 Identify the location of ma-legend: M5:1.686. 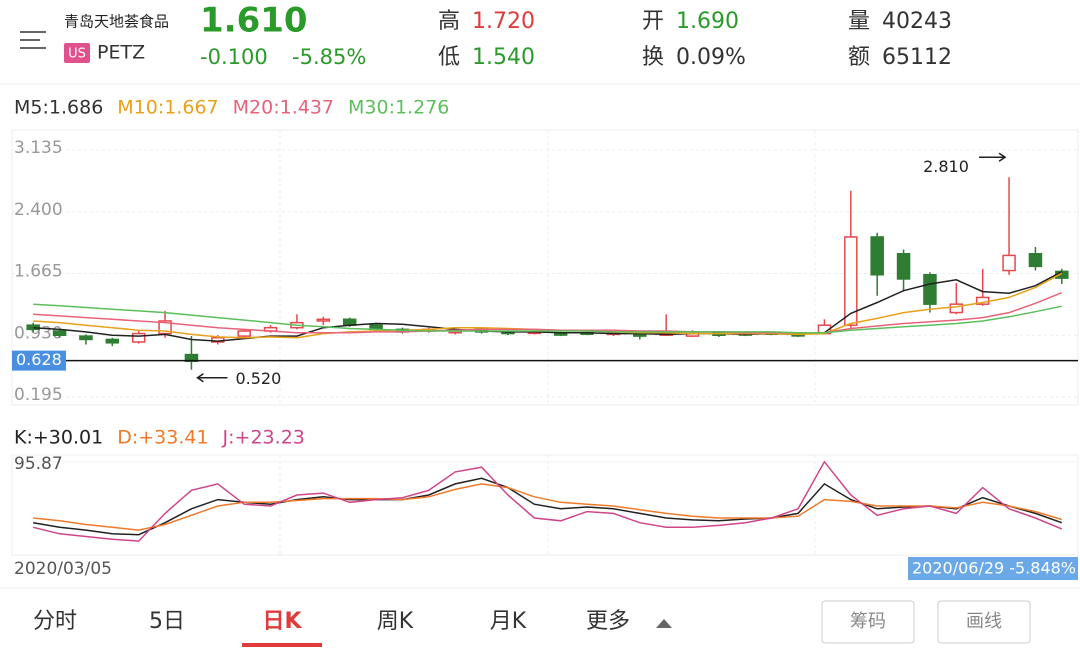
(58, 108).